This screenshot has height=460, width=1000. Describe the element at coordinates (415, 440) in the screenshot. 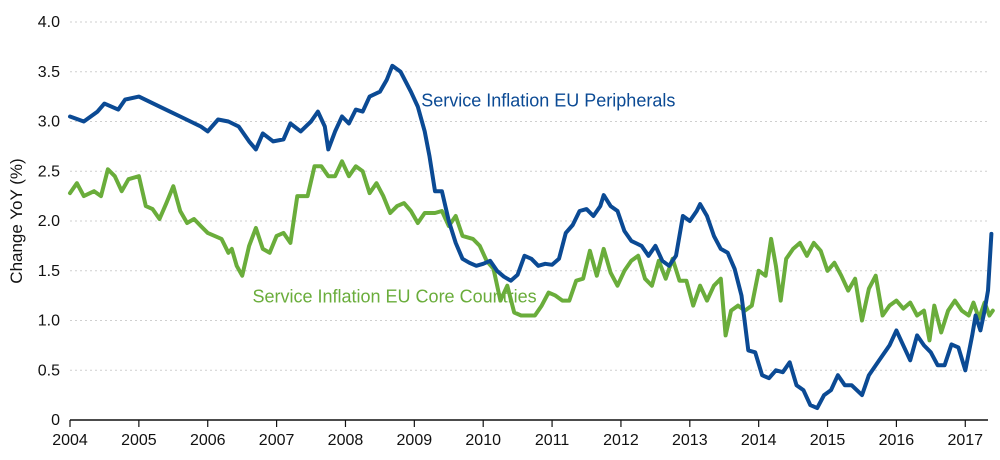

I see `x-tick-label: 2009` at that location.